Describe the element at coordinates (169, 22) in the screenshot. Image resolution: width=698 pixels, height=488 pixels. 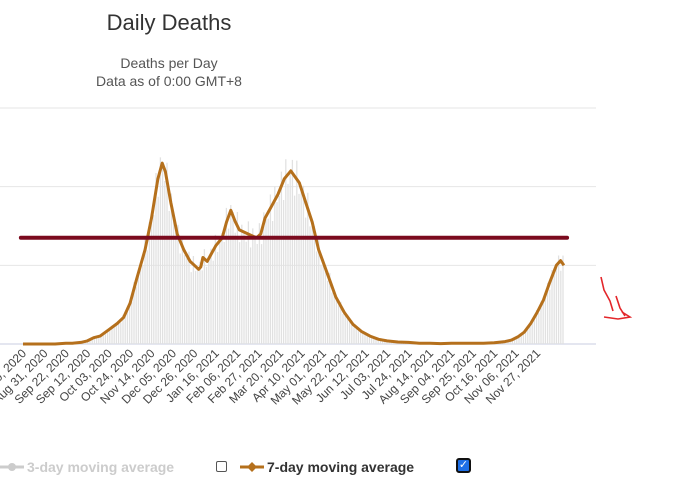
I see `chart-title: Daily Deaths` at that location.